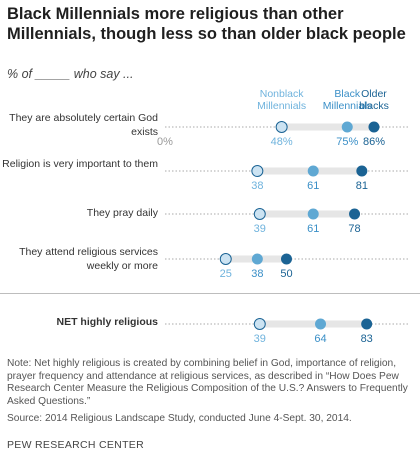 Image resolution: width=420 pixels, height=471 pixels. What do you see at coordinates (226, 274) in the screenshot?
I see `value-label: 25` at bounding box center [226, 274].